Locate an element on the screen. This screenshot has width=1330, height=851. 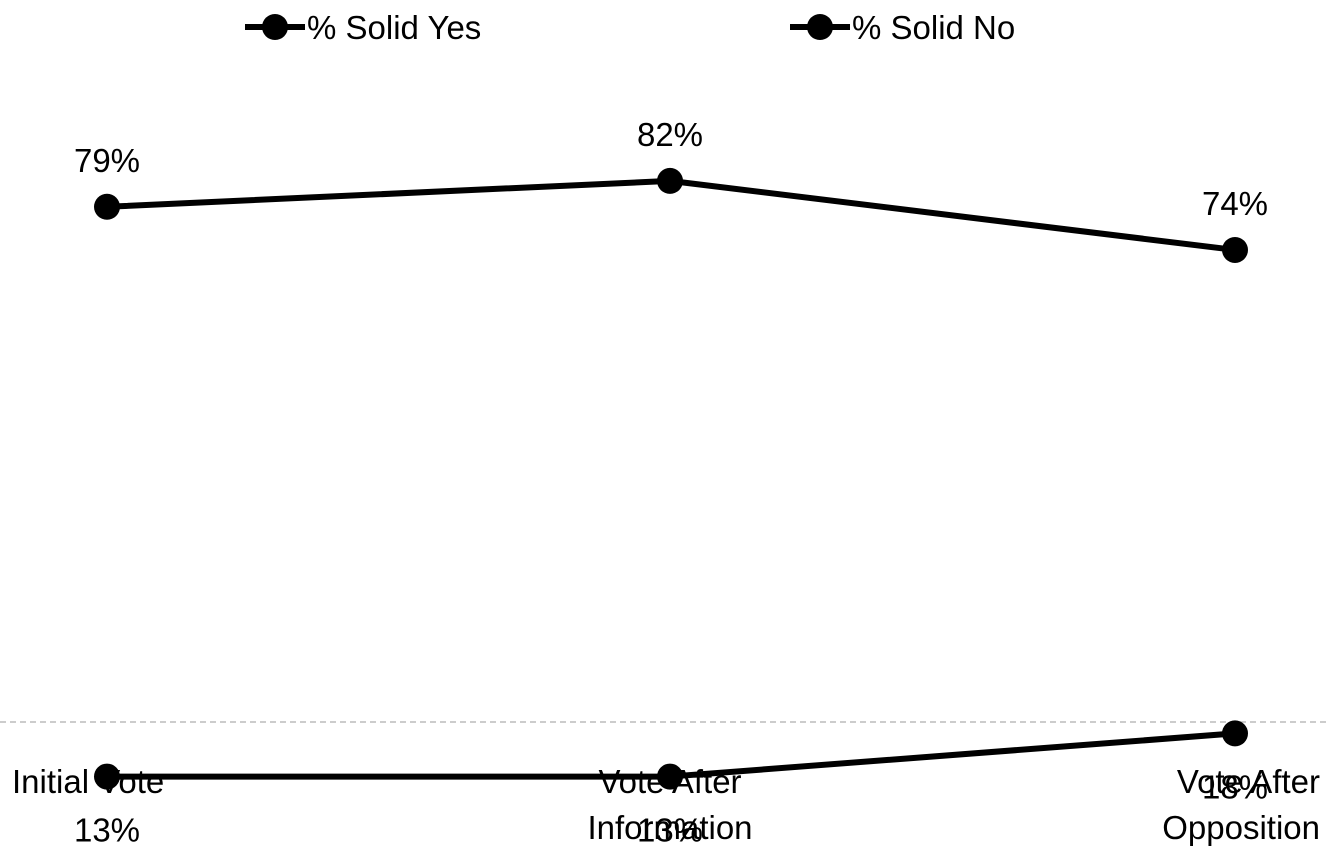
data-label-2-1: 13% is located at coordinates (107, 830).